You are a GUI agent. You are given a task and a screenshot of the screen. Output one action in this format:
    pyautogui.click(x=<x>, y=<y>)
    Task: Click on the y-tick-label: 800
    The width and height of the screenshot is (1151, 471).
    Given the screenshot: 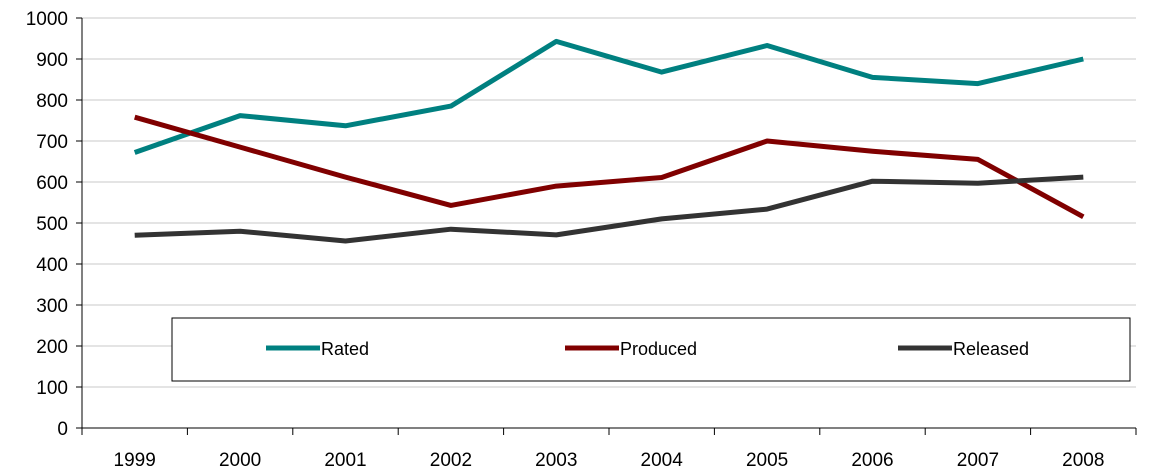 What is the action you would take?
    pyautogui.click(x=52, y=101)
    